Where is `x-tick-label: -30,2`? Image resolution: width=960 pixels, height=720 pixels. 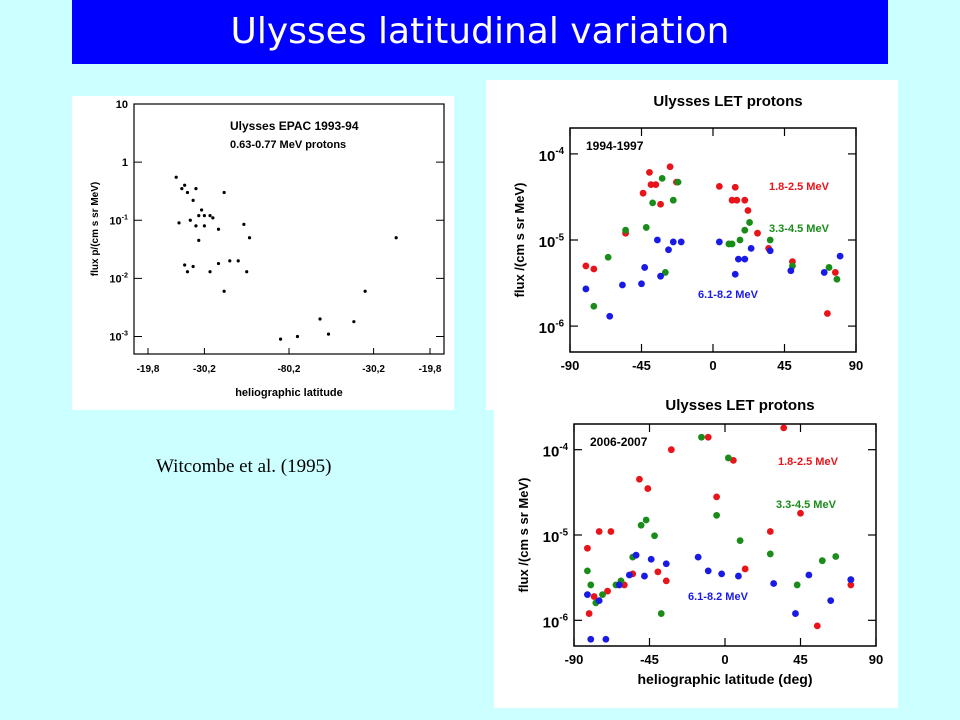 x-tick-label: -30,2 is located at coordinates (373, 369).